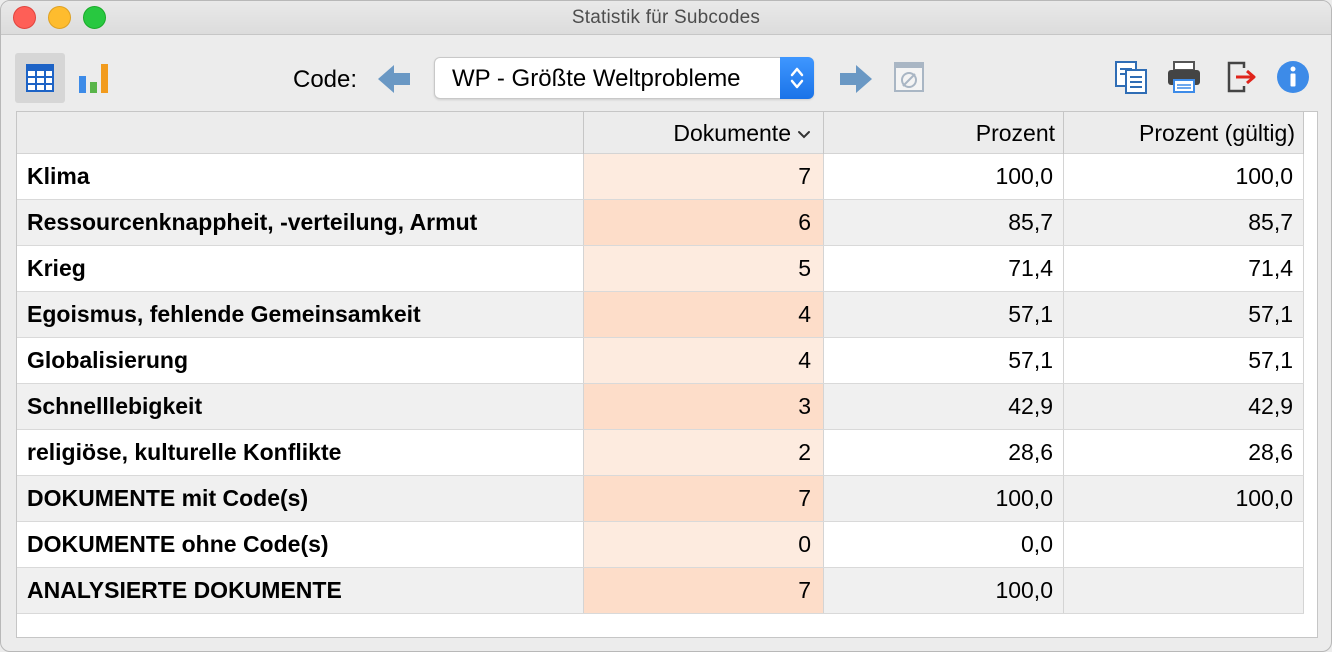 The width and height of the screenshot is (1332, 652). I want to click on info-button, so click(1293, 77).